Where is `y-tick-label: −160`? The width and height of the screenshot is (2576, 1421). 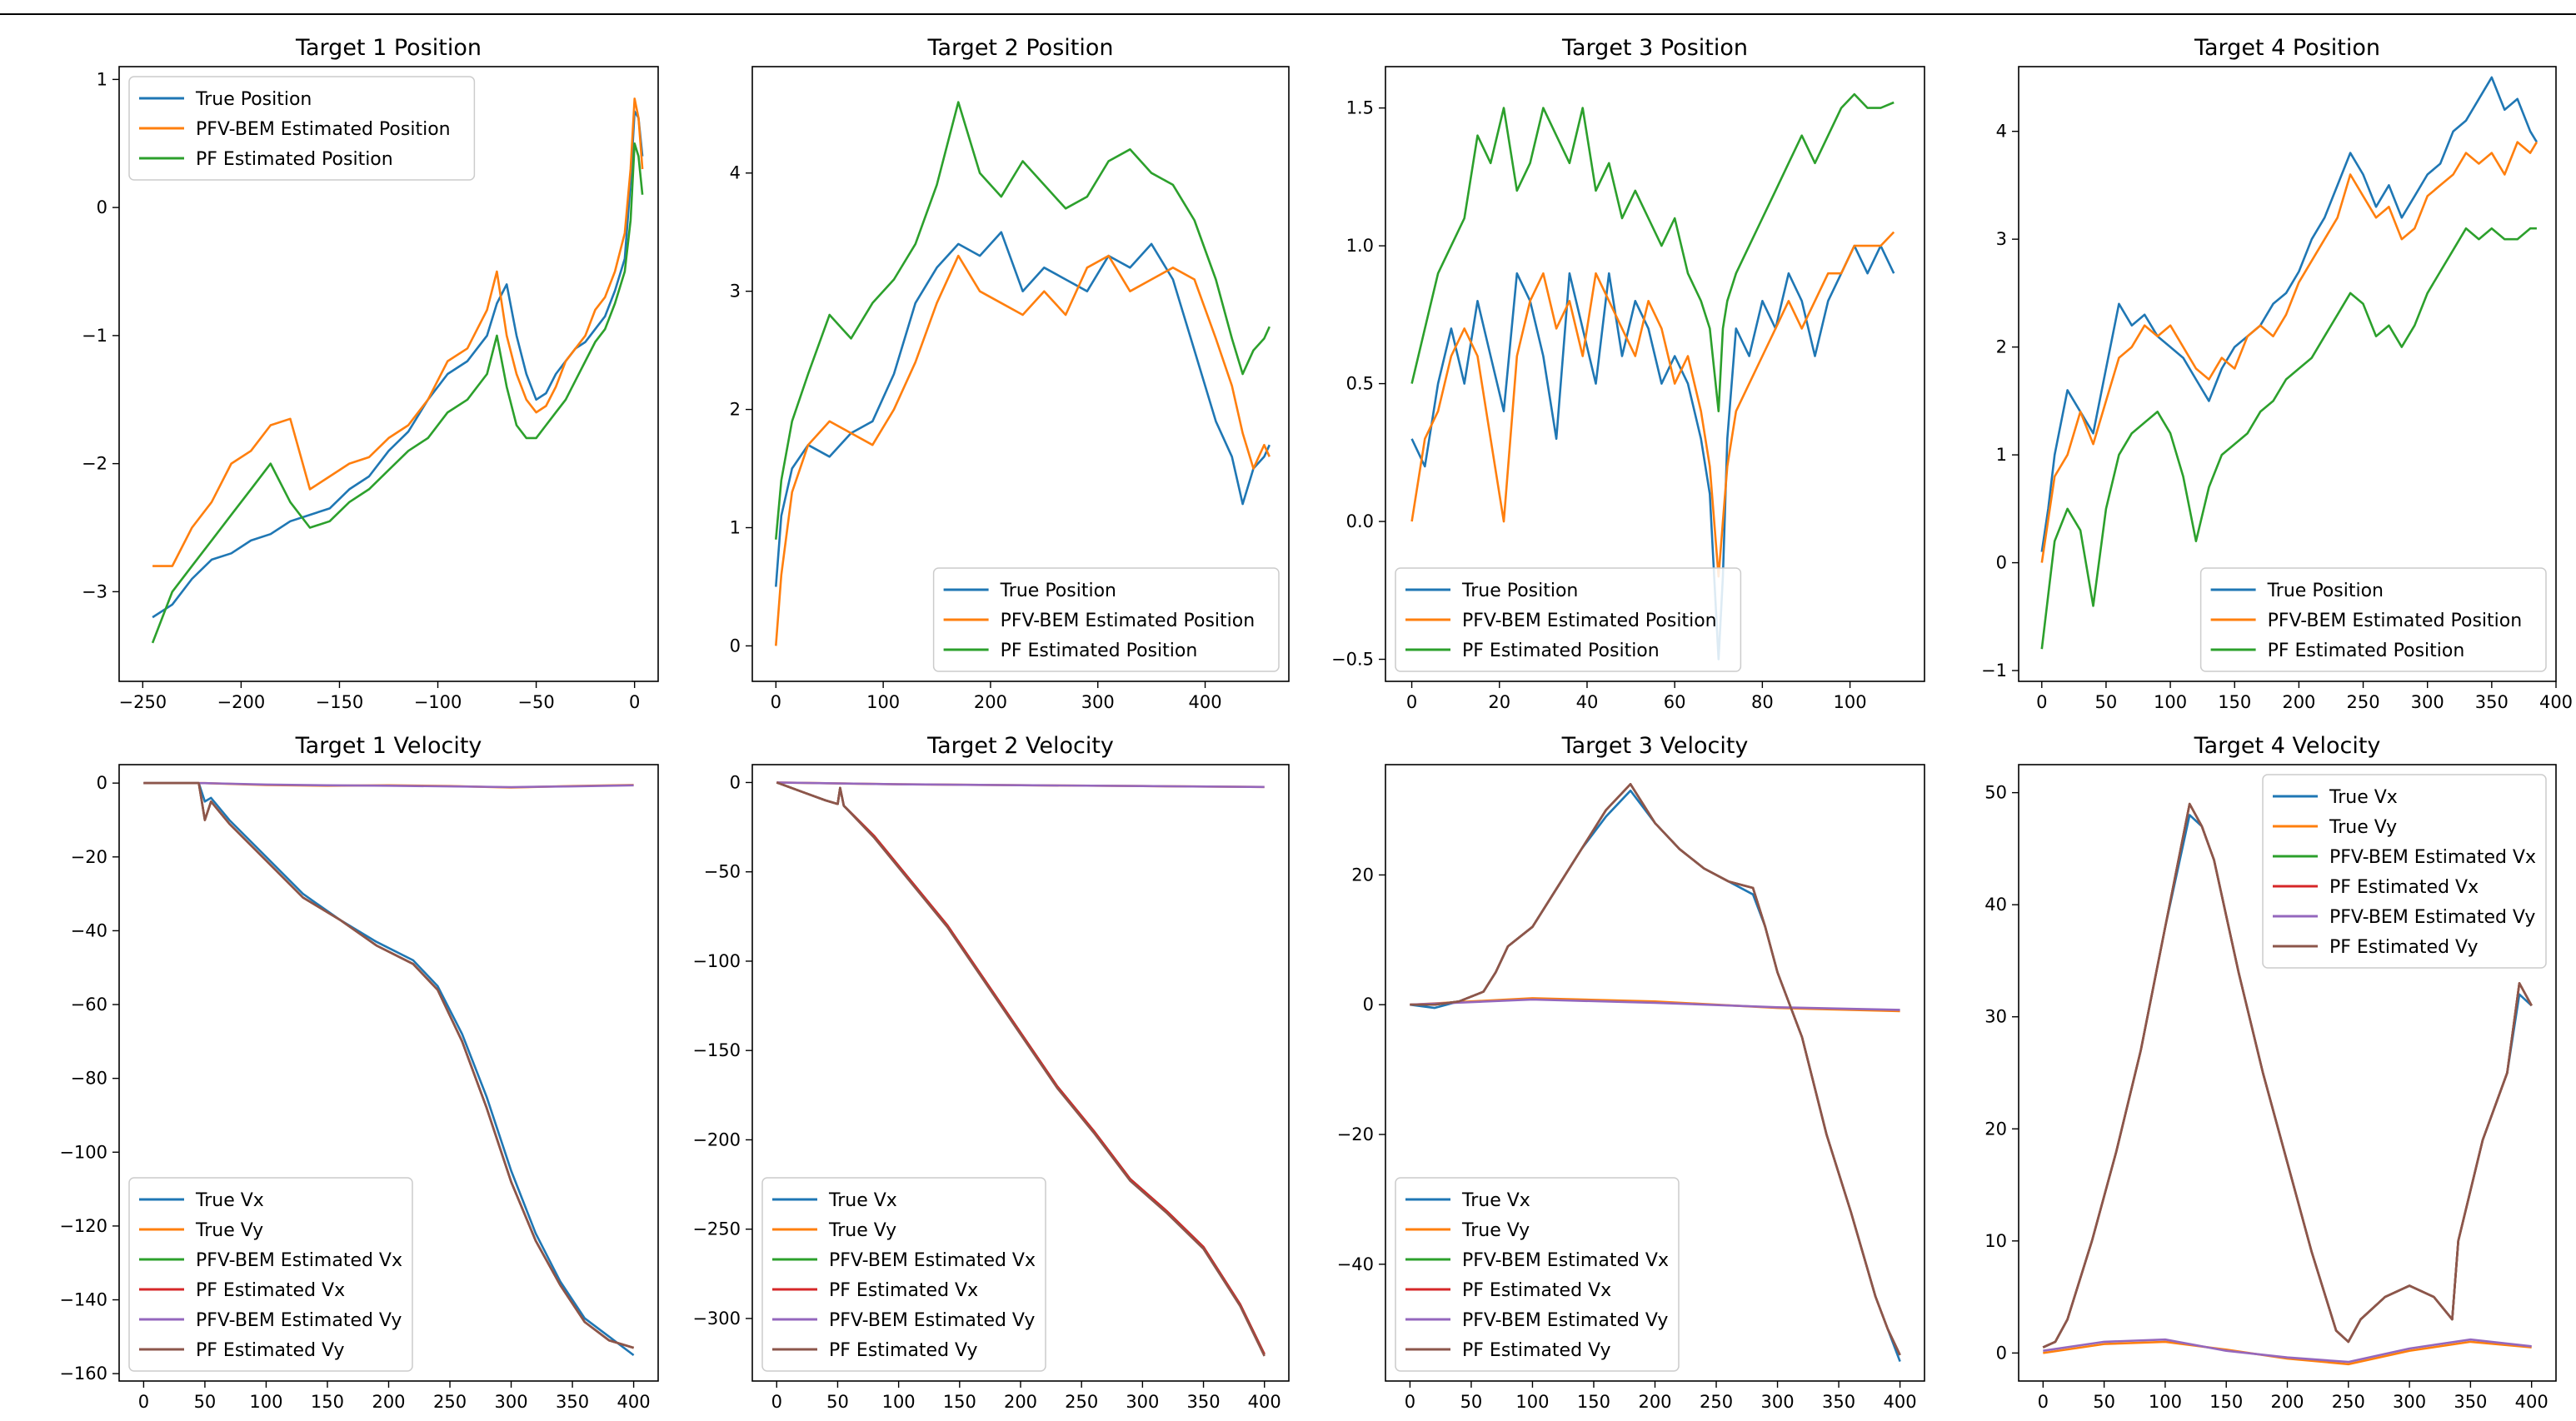 y-tick-label: −160 is located at coordinates (83, 1374).